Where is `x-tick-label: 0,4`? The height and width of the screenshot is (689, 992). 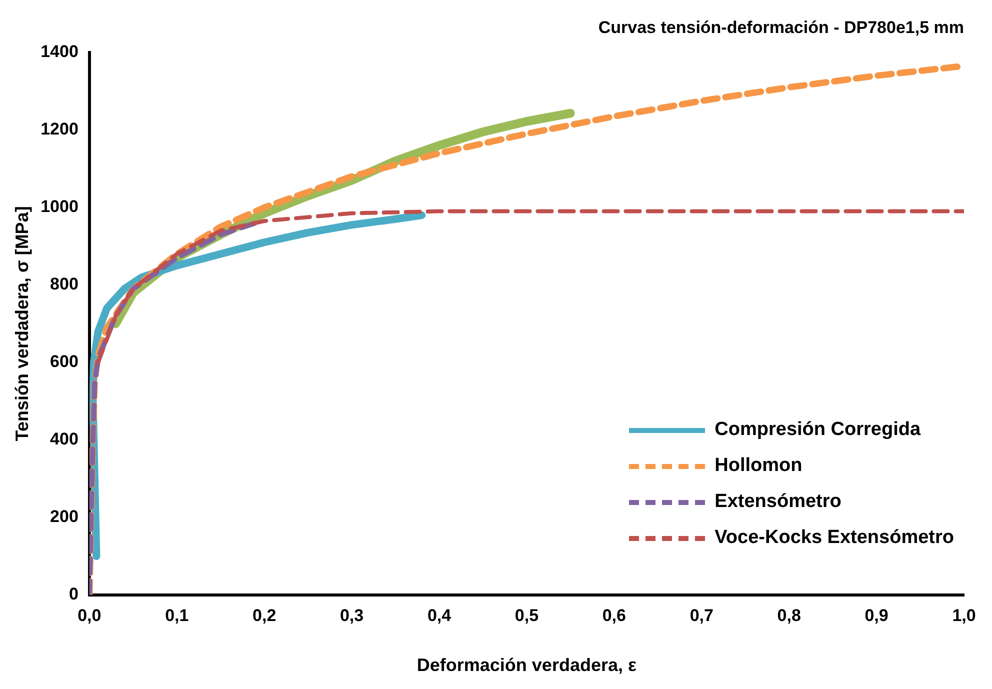 x-tick-label: 0,4 is located at coordinates (439, 615).